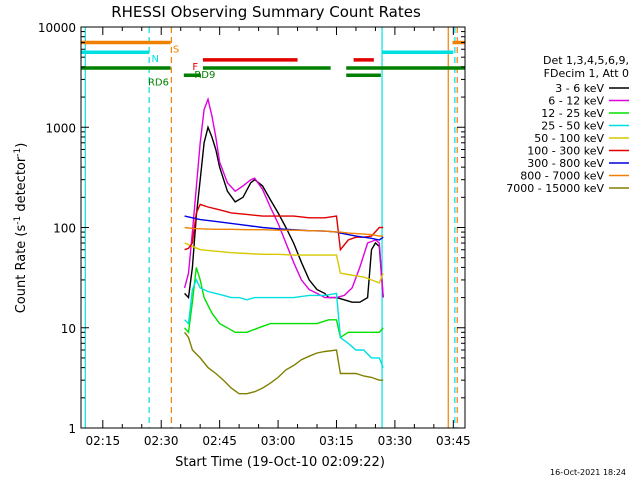  Describe the element at coordinates (195, 67) in the screenshot. I see `flag-label-f: F` at that location.